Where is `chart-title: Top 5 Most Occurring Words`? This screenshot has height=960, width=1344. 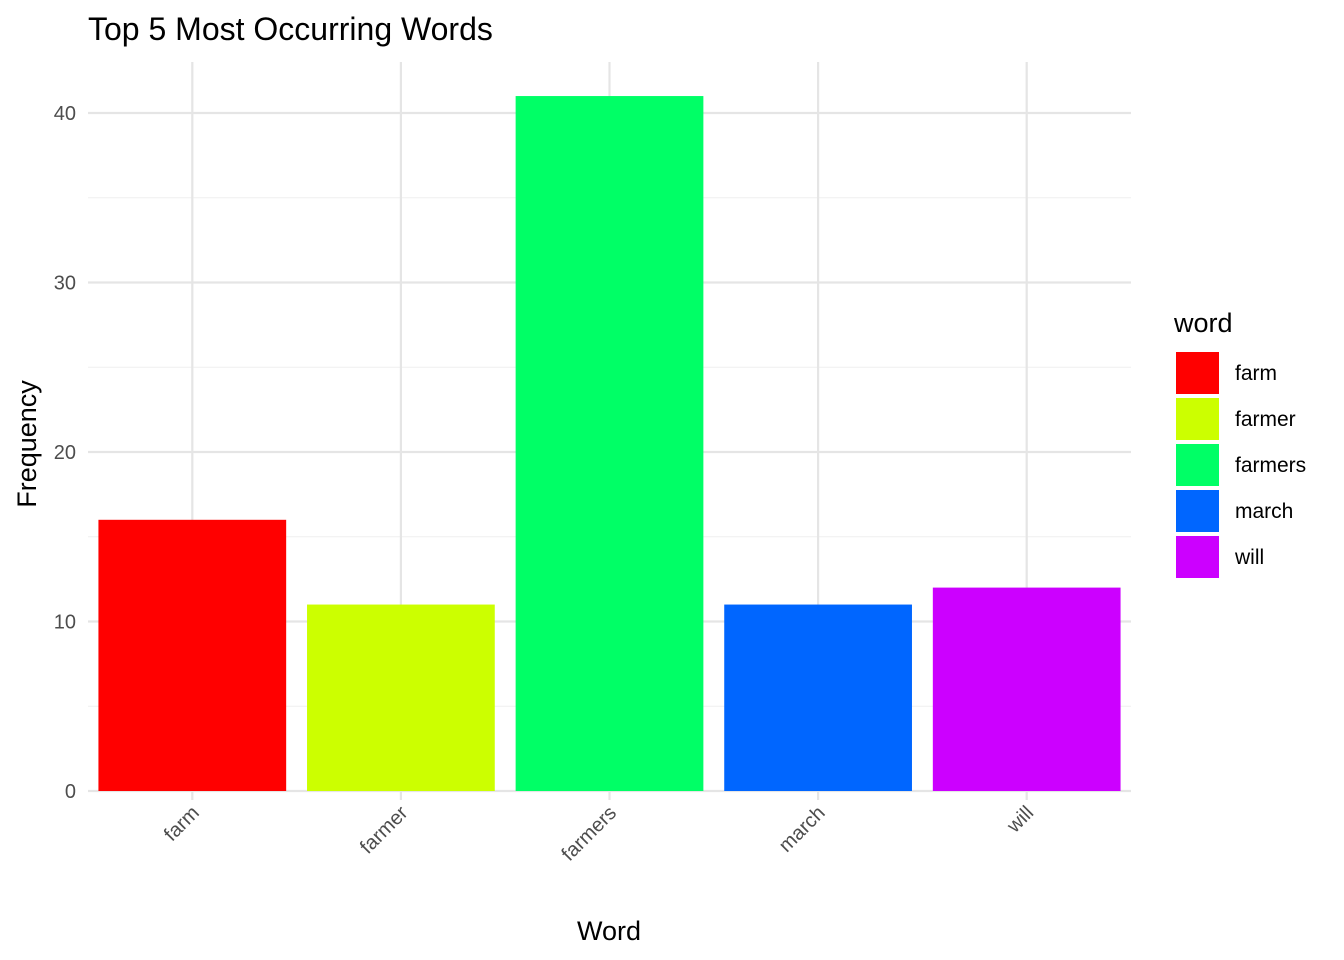
chart-title: Top 5 Most Occurring Words is located at coordinates (290, 29).